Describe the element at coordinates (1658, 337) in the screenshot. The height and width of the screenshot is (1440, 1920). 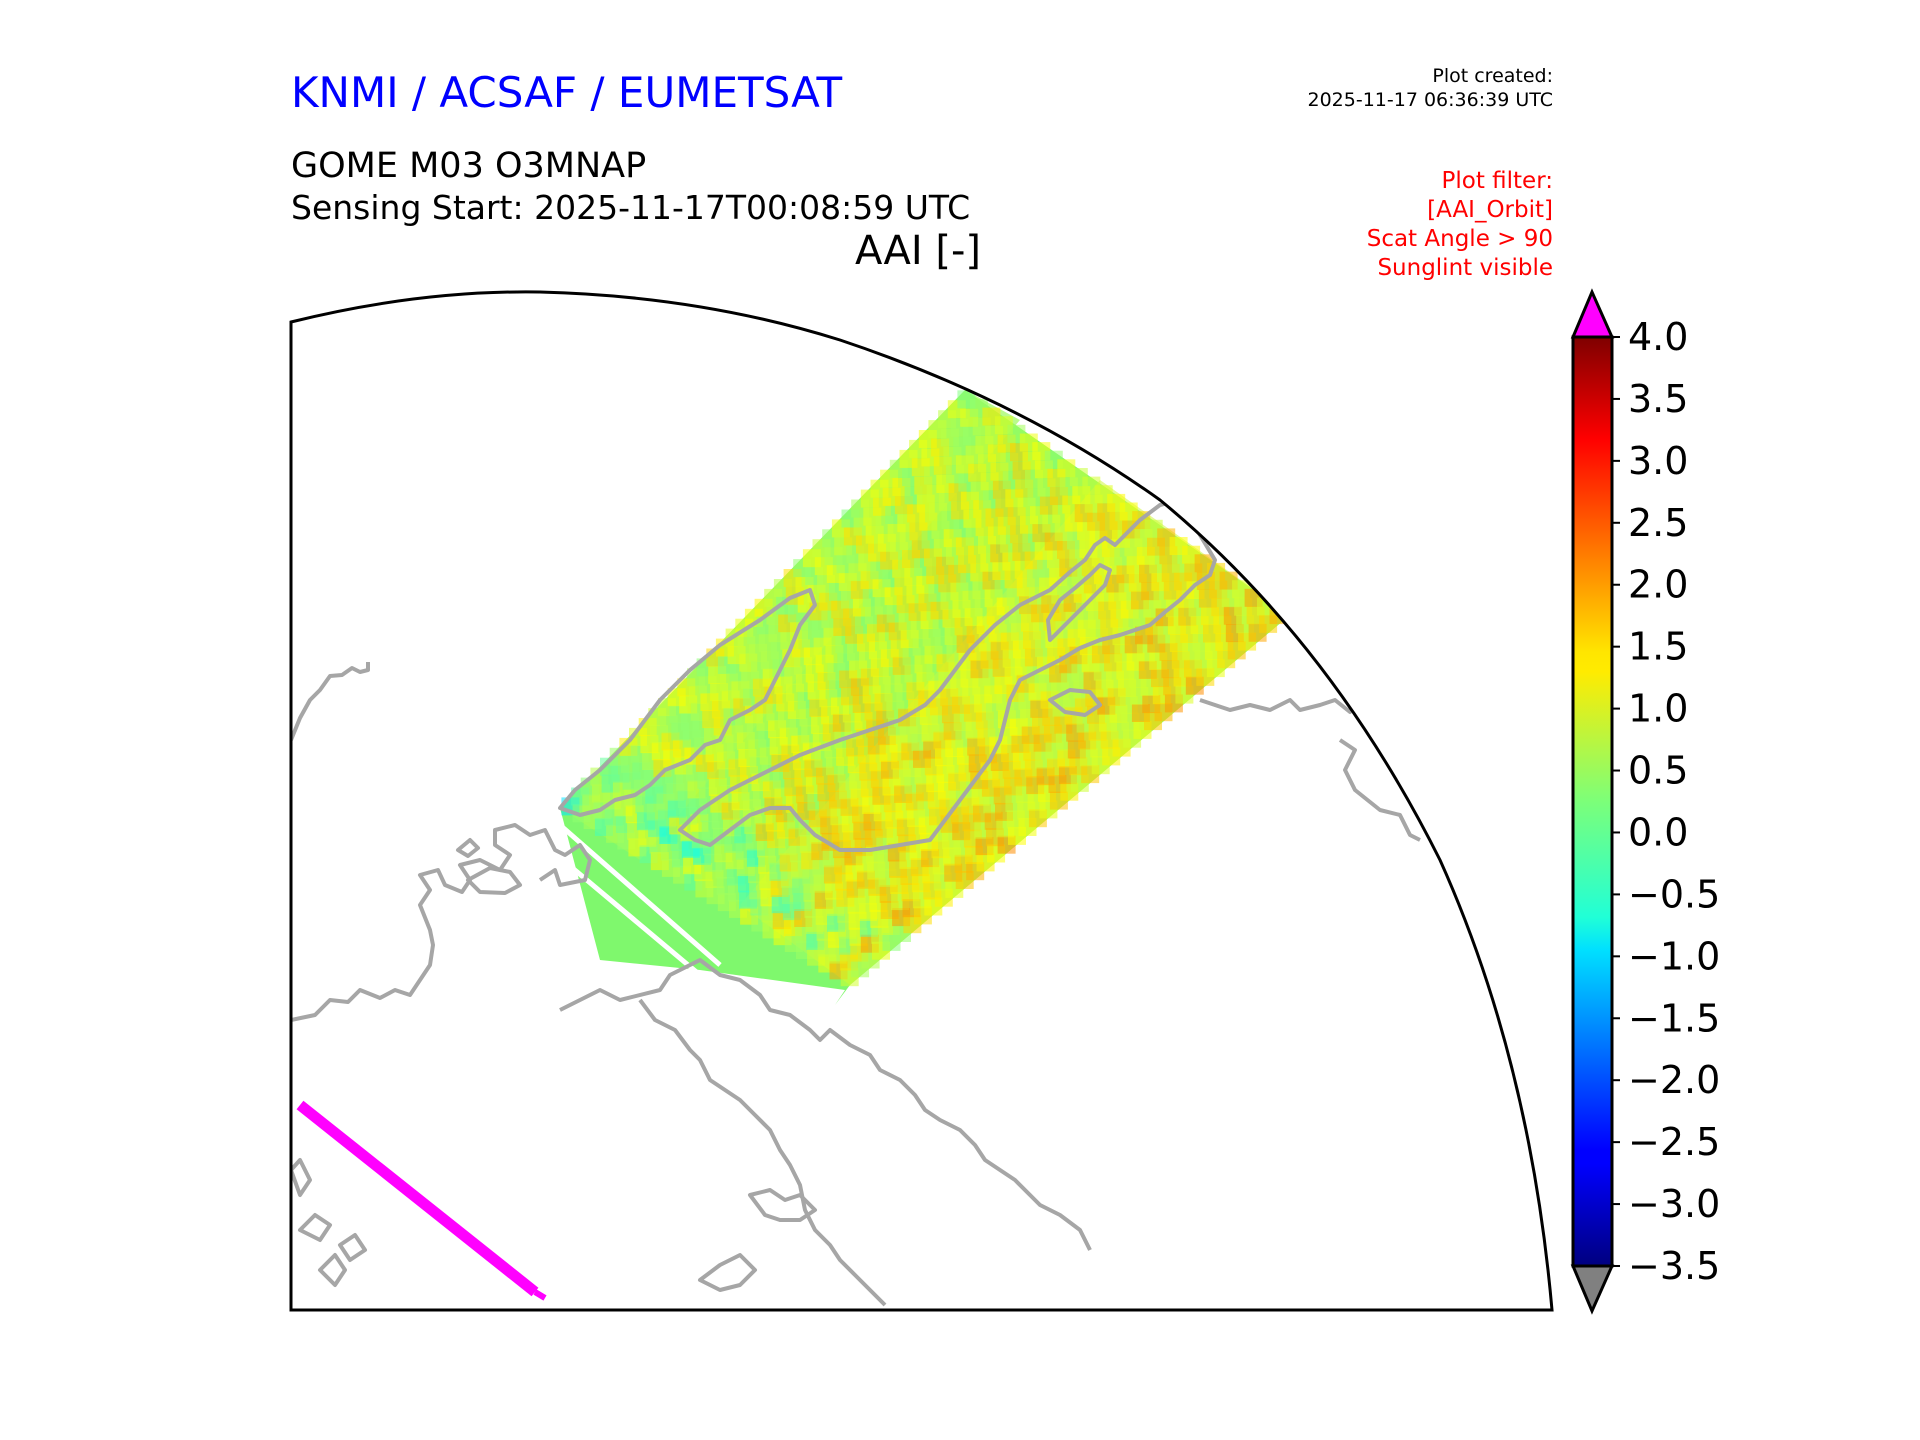
I see `colorbar-tick-label: 4.0` at that location.